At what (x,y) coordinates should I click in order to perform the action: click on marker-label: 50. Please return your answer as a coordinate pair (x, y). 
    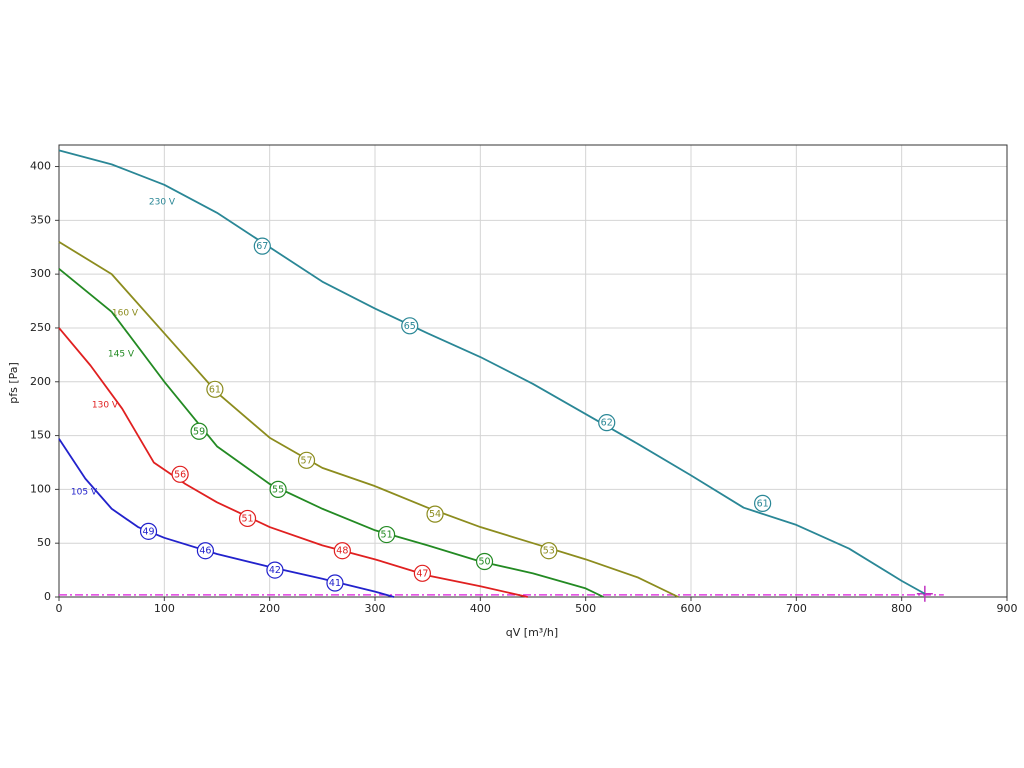
    Looking at the image, I should click on (484, 561).